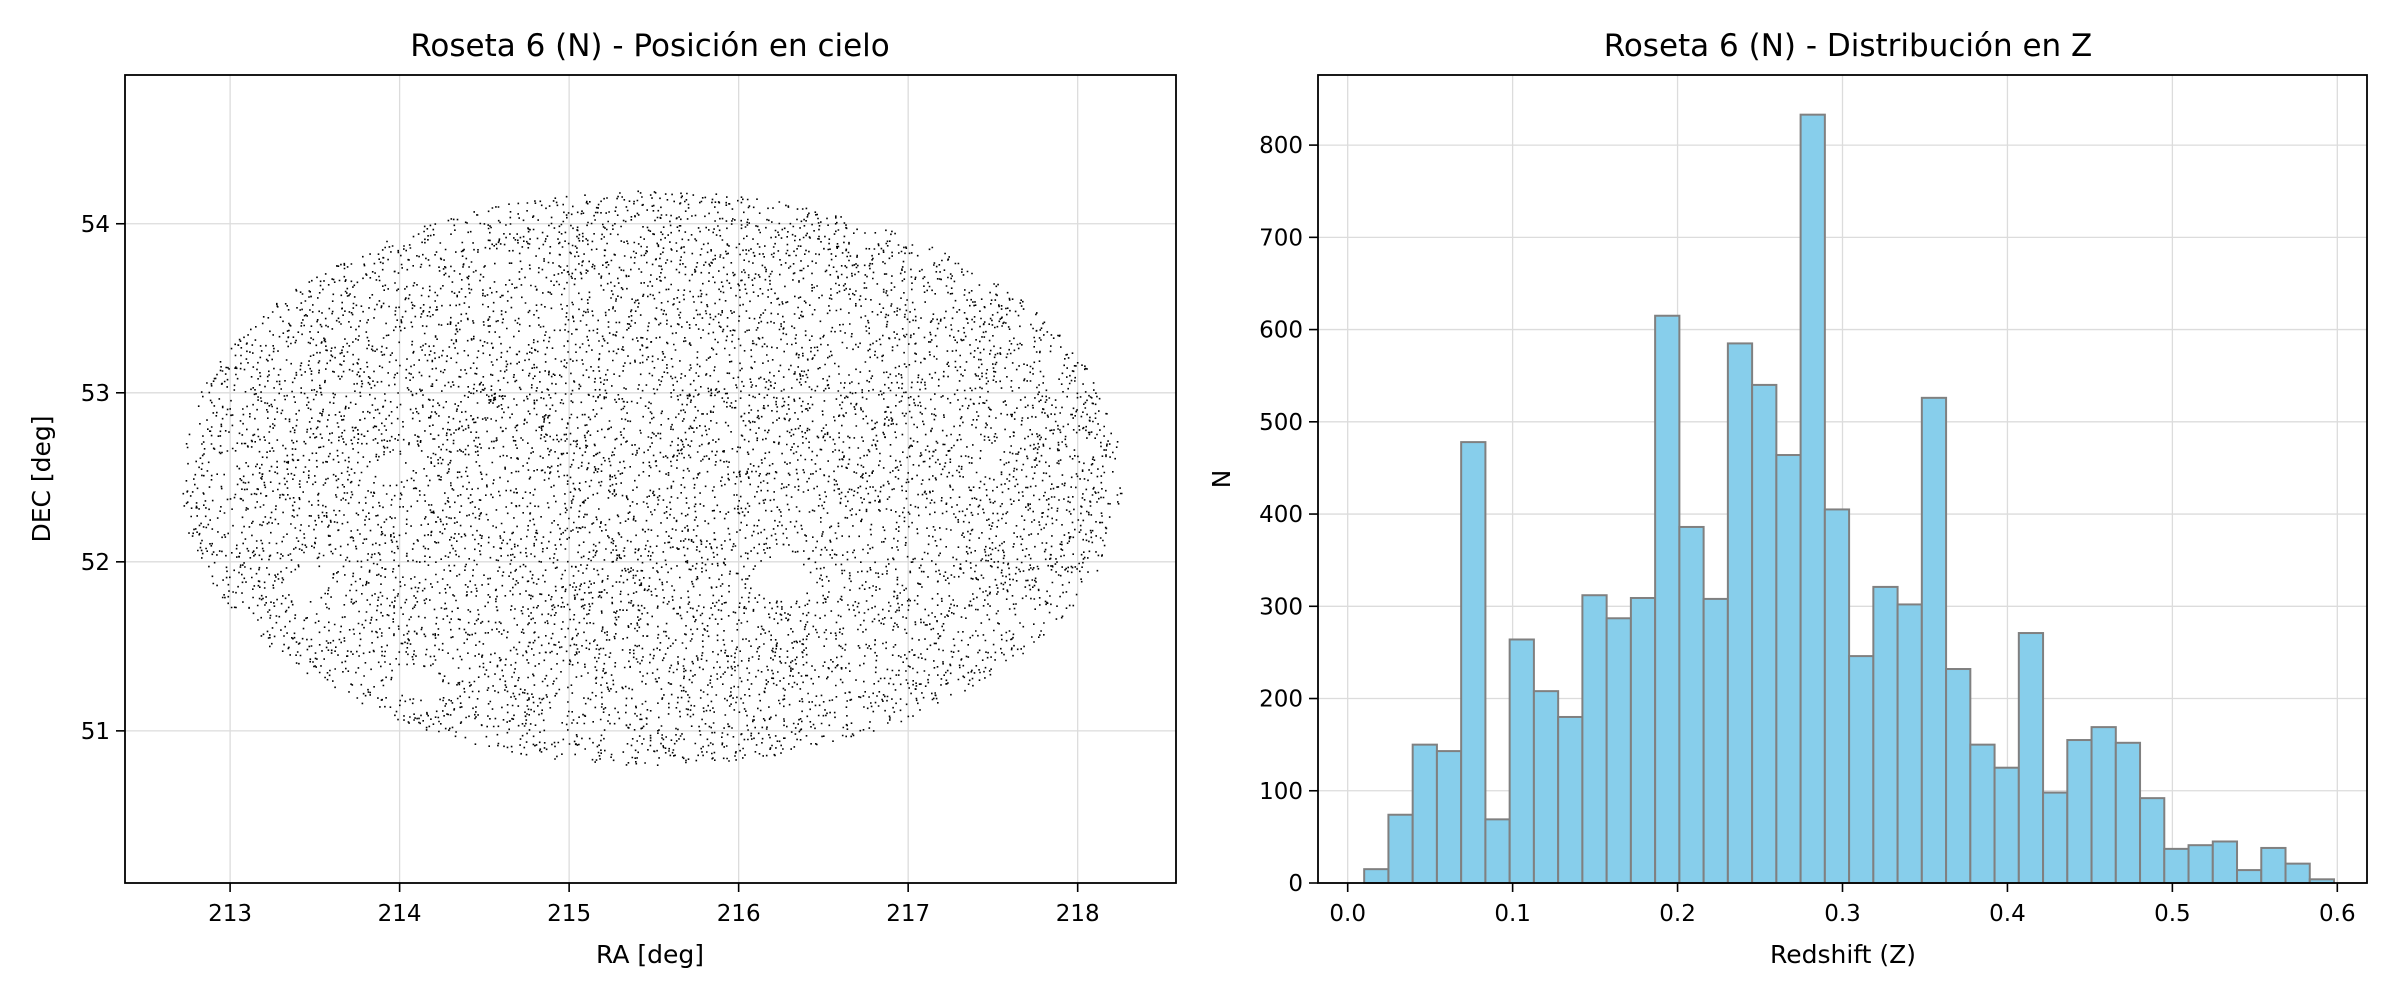 The width and height of the screenshot is (2400, 1000). I want to click on y-tick-label: 500, so click(1281, 423).